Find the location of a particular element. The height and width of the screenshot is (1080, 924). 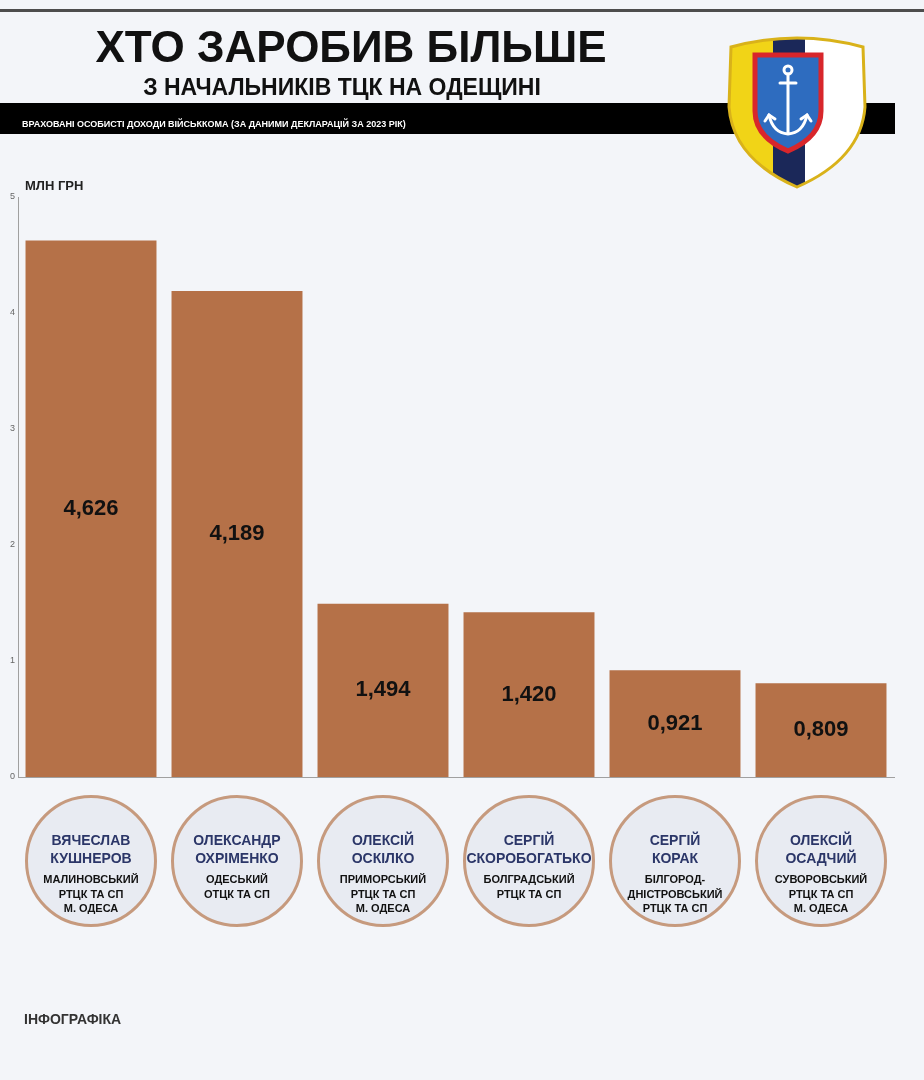

data-label: 0,809 is located at coordinates (821, 729).